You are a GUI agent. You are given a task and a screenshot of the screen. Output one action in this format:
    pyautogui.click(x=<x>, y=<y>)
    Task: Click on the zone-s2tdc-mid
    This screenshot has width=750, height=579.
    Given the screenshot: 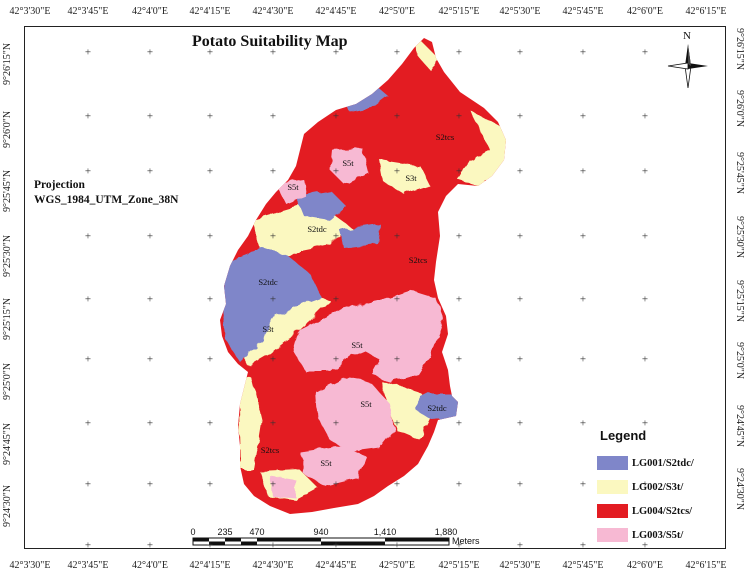 What is the action you would take?
    pyautogui.click(x=321, y=205)
    